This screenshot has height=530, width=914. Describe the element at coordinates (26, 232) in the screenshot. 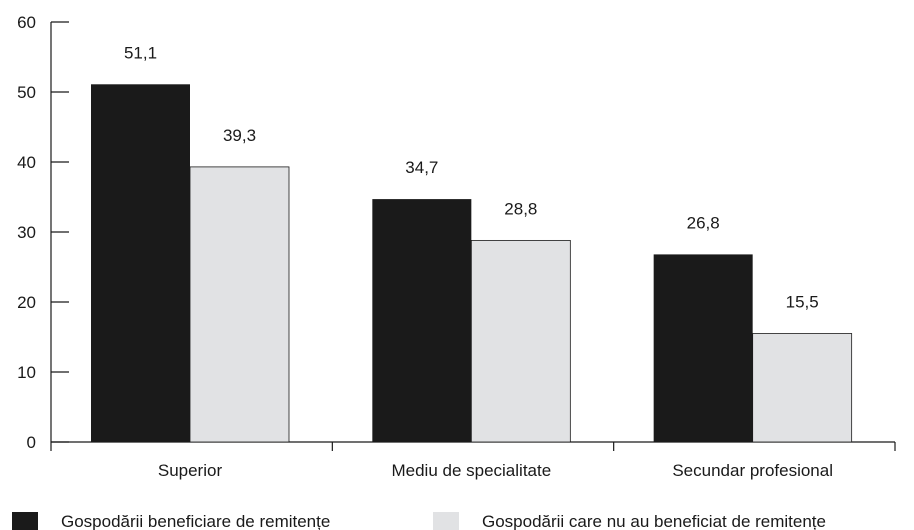

I see `y-tick-label: 30` at that location.